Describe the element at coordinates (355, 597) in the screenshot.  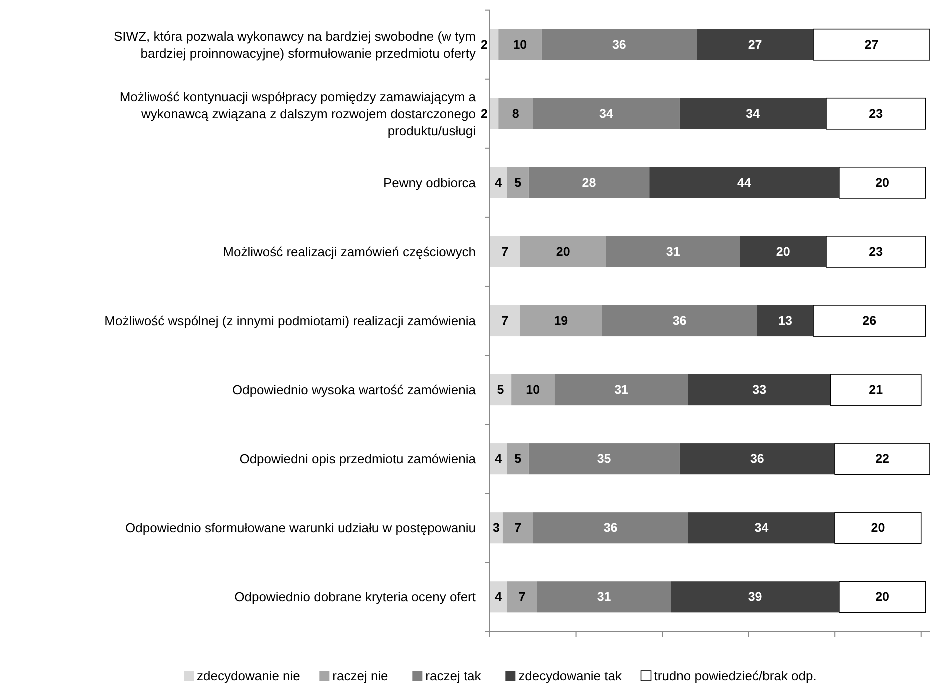
I see `y-tick-label: Odpowiednio dobrane kryteria oceny ofert` at that location.